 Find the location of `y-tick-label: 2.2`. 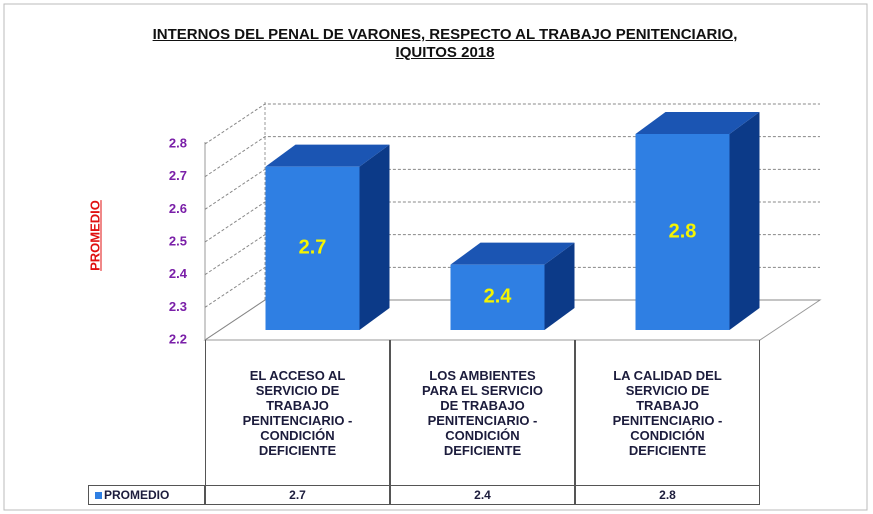

y-tick-label: 2.2 is located at coordinates (178, 338).